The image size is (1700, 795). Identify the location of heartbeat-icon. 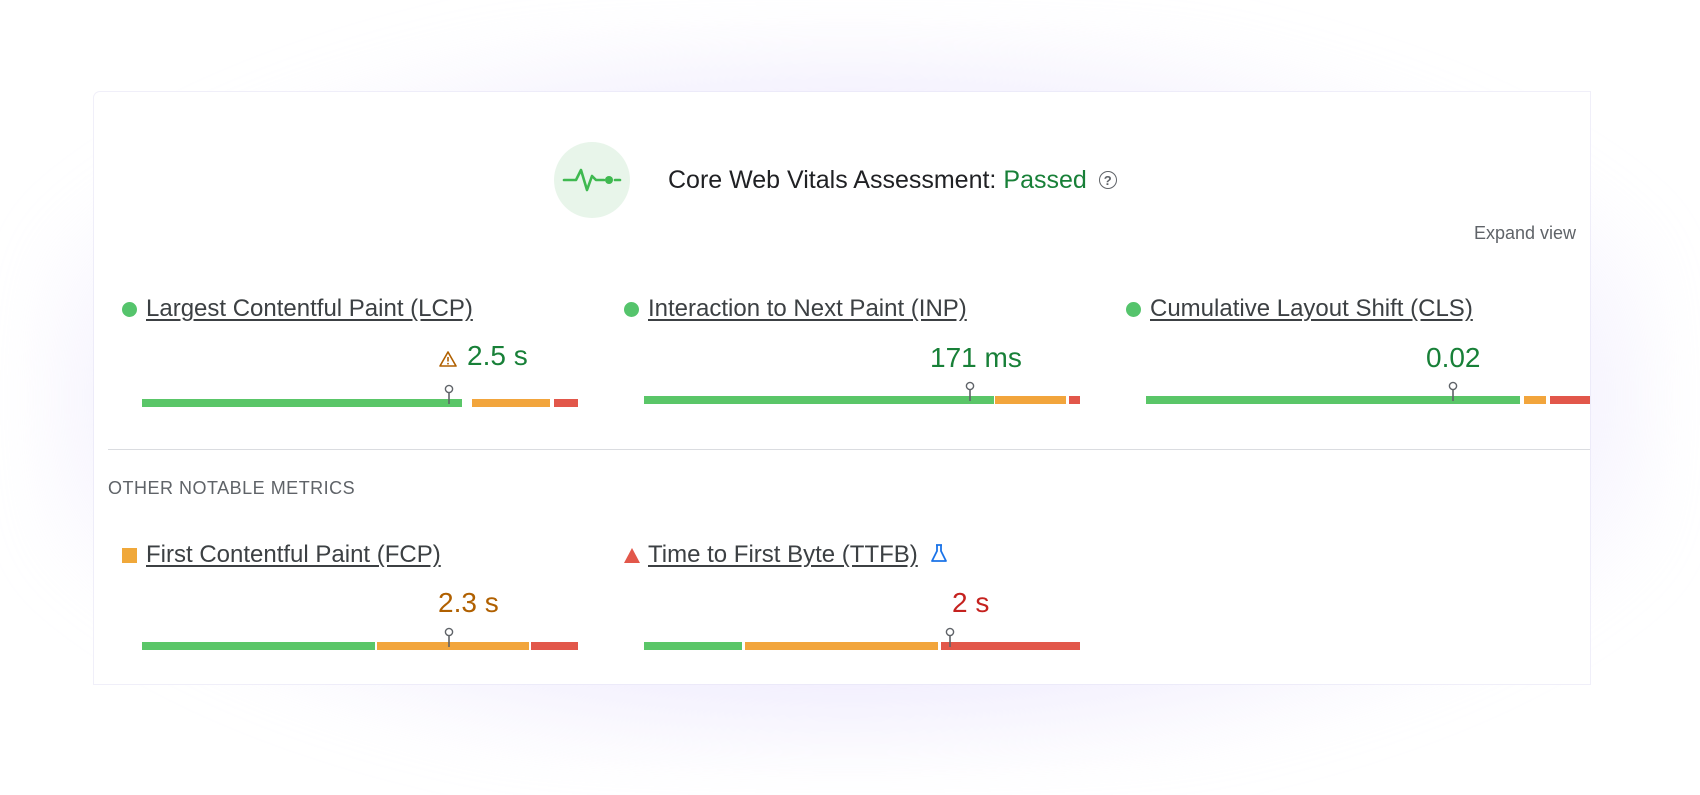
(592, 180).